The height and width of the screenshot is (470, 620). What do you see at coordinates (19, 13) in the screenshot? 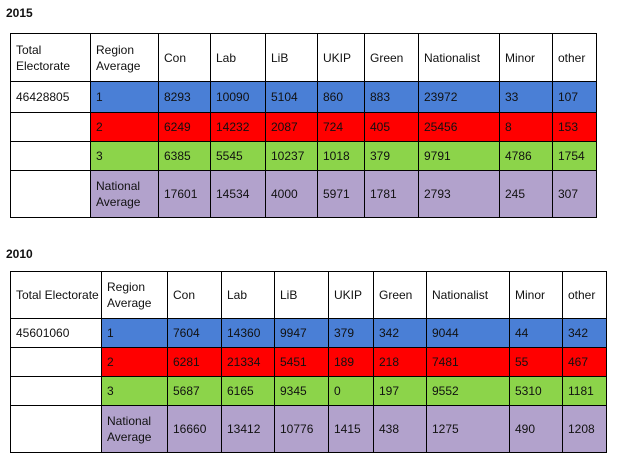
I see `table-title-2015: 2015` at bounding box center [19, 13].